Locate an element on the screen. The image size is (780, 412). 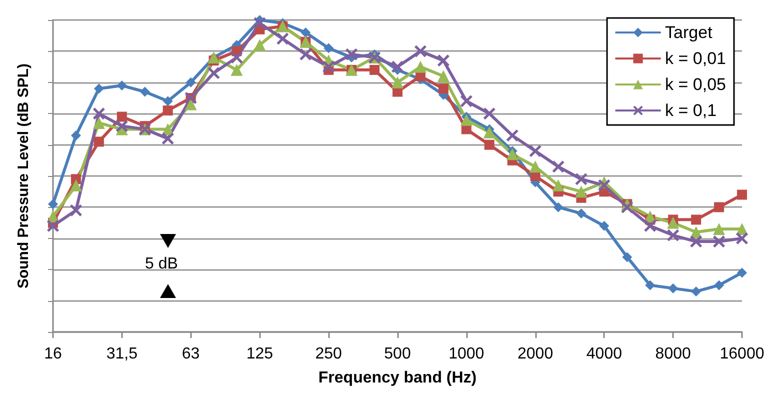
x-tick-label: 125 is located at coordinates (260, 354).